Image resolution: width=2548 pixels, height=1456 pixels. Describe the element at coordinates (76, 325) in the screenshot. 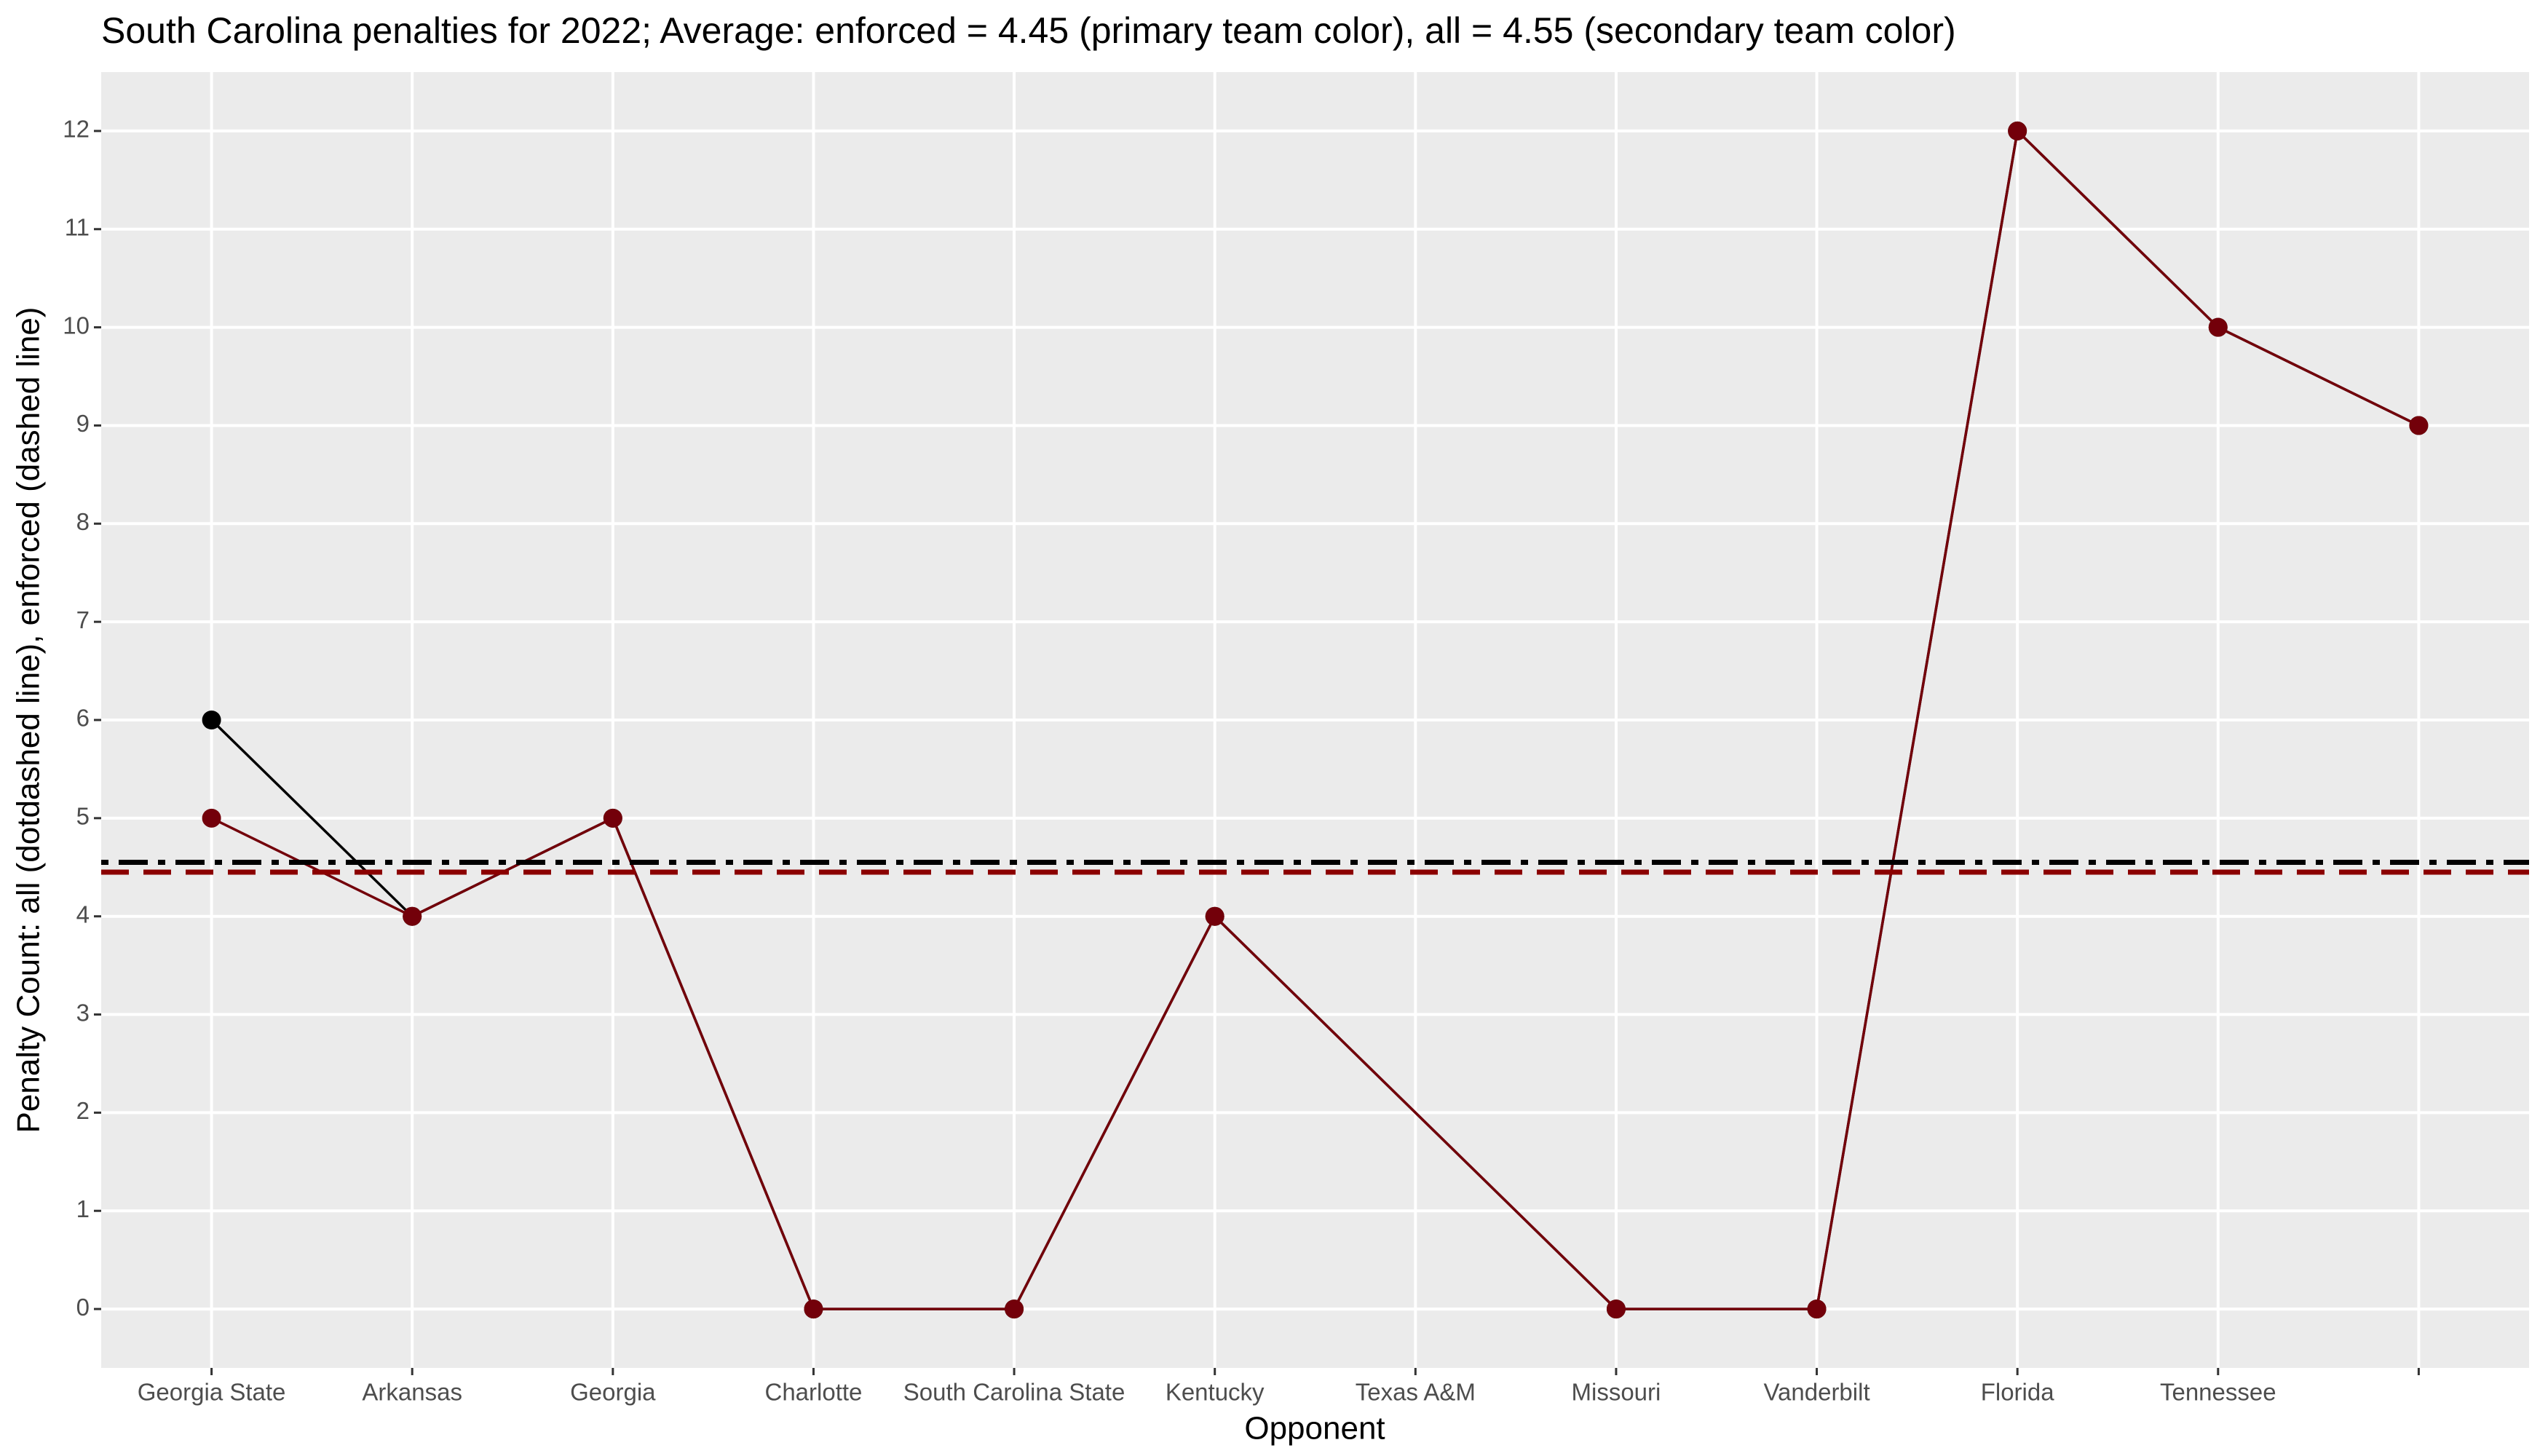

I see `y-tick-label: 10` at that location.